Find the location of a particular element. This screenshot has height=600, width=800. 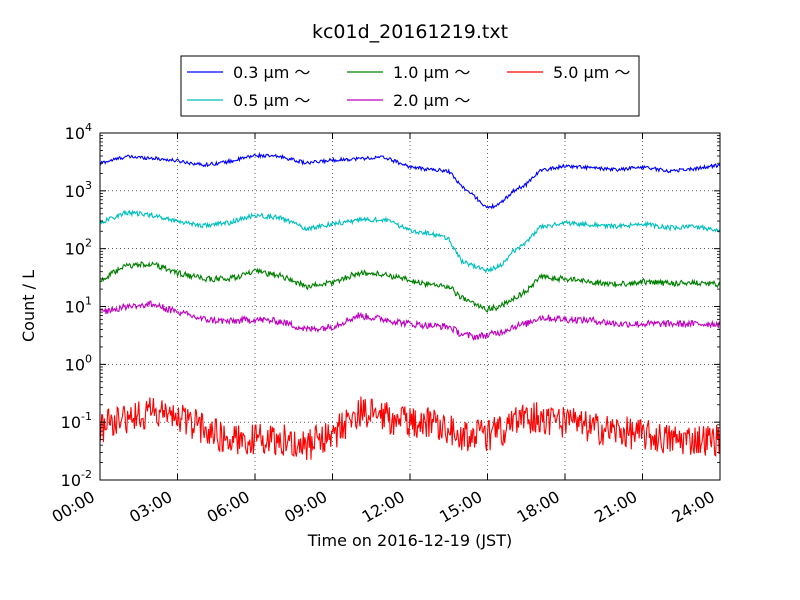

legend-label: 2.0 μm ～ is located at coordinates (431, 100).